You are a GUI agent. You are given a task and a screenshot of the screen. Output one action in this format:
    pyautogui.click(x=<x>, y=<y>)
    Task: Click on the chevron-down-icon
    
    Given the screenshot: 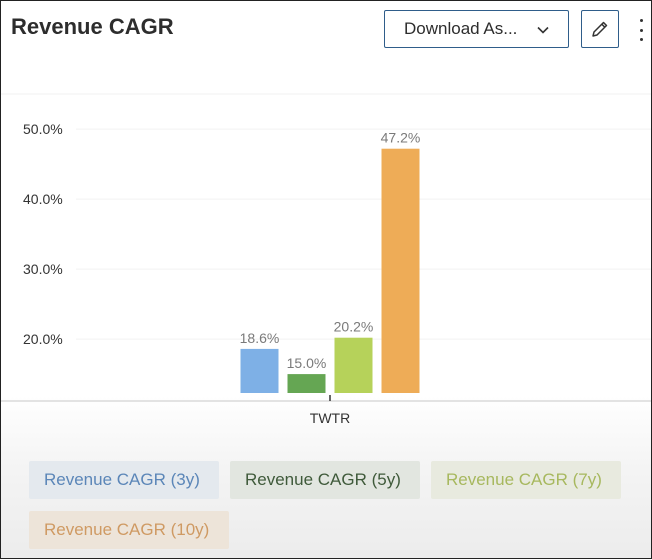 What is the action you would take?
    pyautogui.click(x=543, y=30)
    